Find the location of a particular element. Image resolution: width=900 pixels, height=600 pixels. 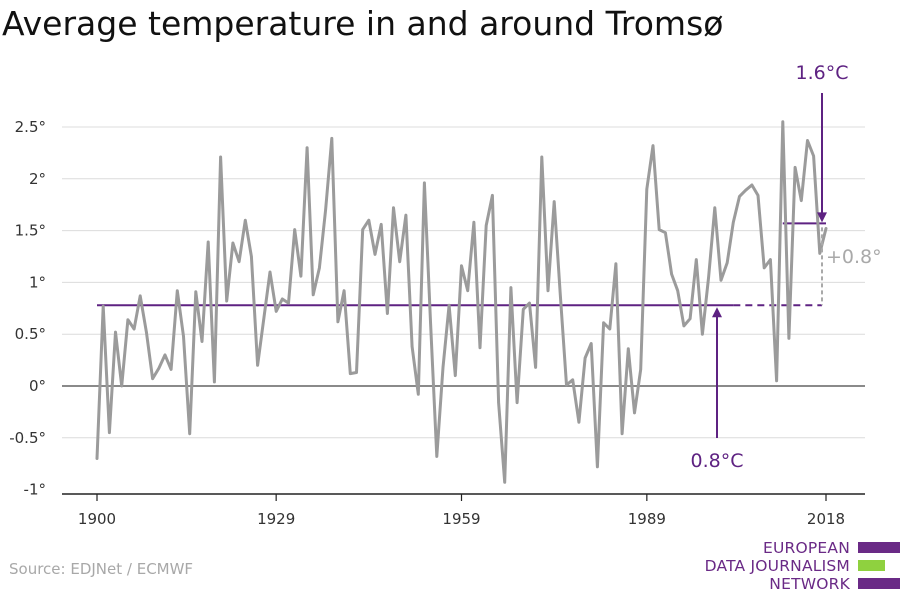

x-tick-label: 2018 is located at coordinates (826, 519).